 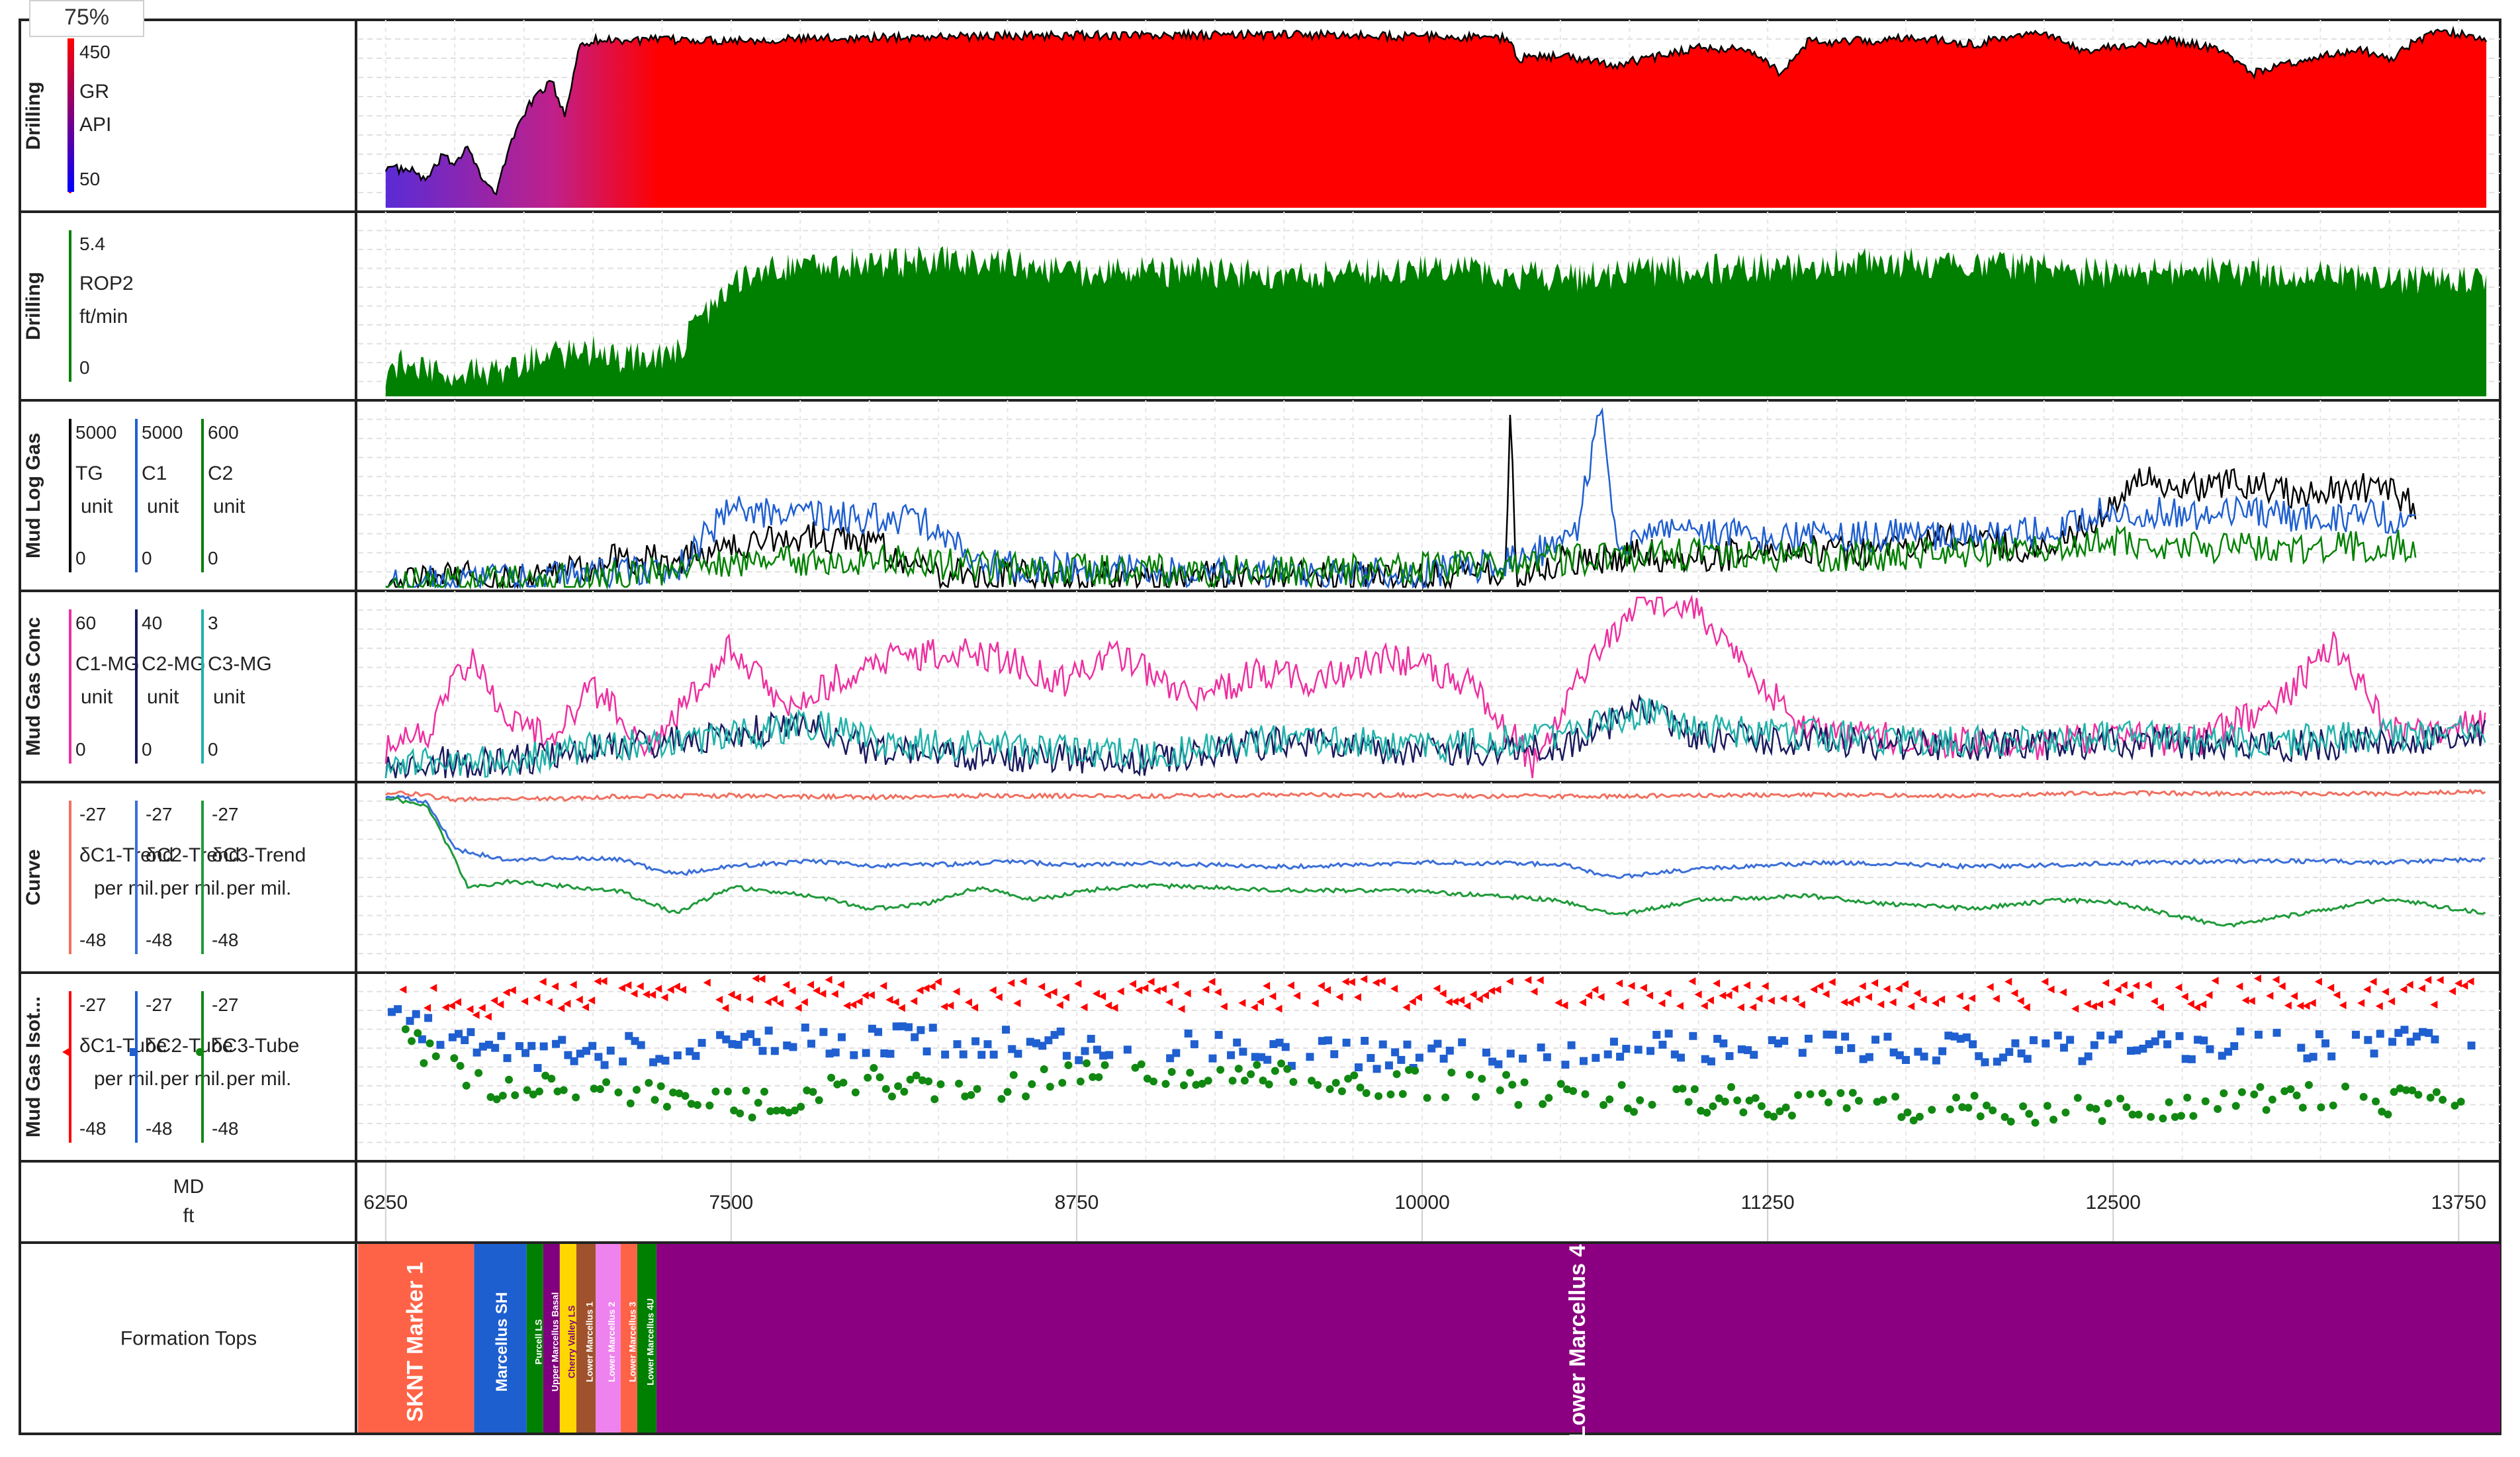 What do you see at coordinates (1768, 1203) in the screenshot?
I see `md-tick-label: 11250` at bounding box center [1768, 1203].